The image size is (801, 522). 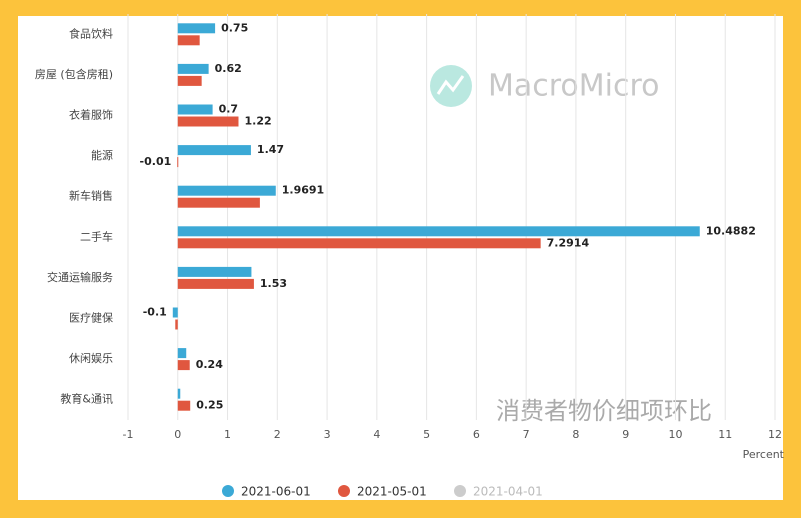 What do you see at coordinates (91, 358) in the screenshot?
I see `y-tick-label: 休闲娱乐` at bounding box center [91, 358].